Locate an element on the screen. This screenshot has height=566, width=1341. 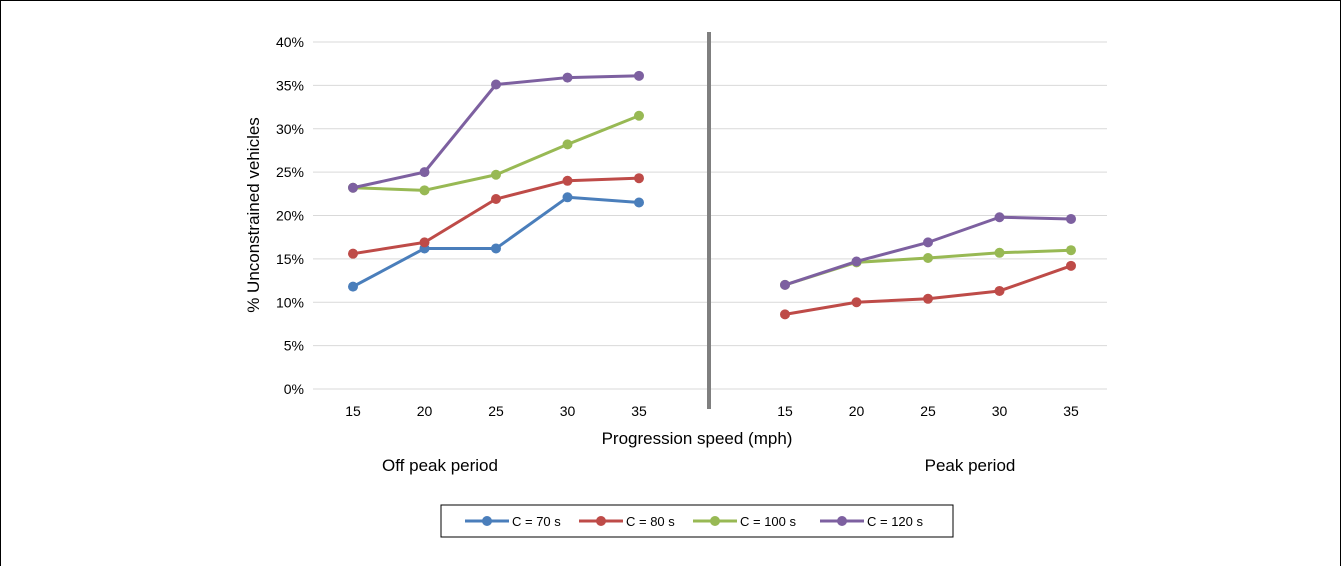
x-axis-title: Progression speed (mph) is located at coordinates (697, 438).